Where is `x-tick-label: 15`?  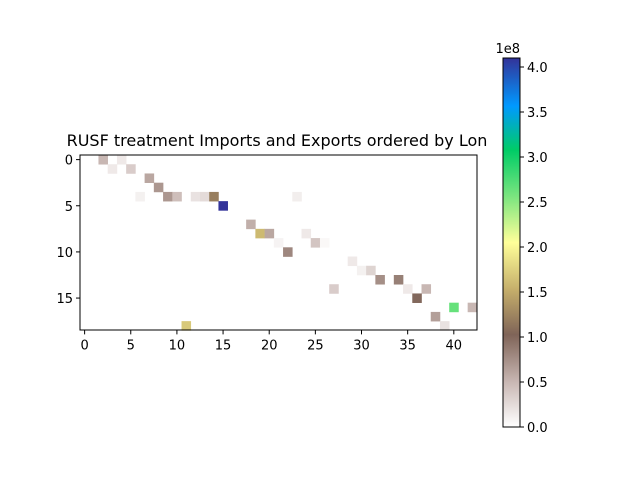
x-tick-label: 15 is located at coordinates (223, 345).